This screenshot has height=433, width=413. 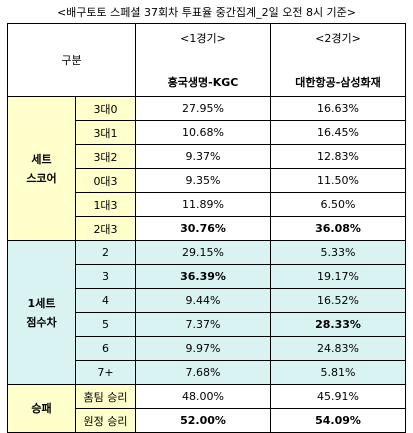 What do you see at coordinates (105, 228) in the screenshot?
I see `row-label: 2대3` at bounding box center [105, 228].